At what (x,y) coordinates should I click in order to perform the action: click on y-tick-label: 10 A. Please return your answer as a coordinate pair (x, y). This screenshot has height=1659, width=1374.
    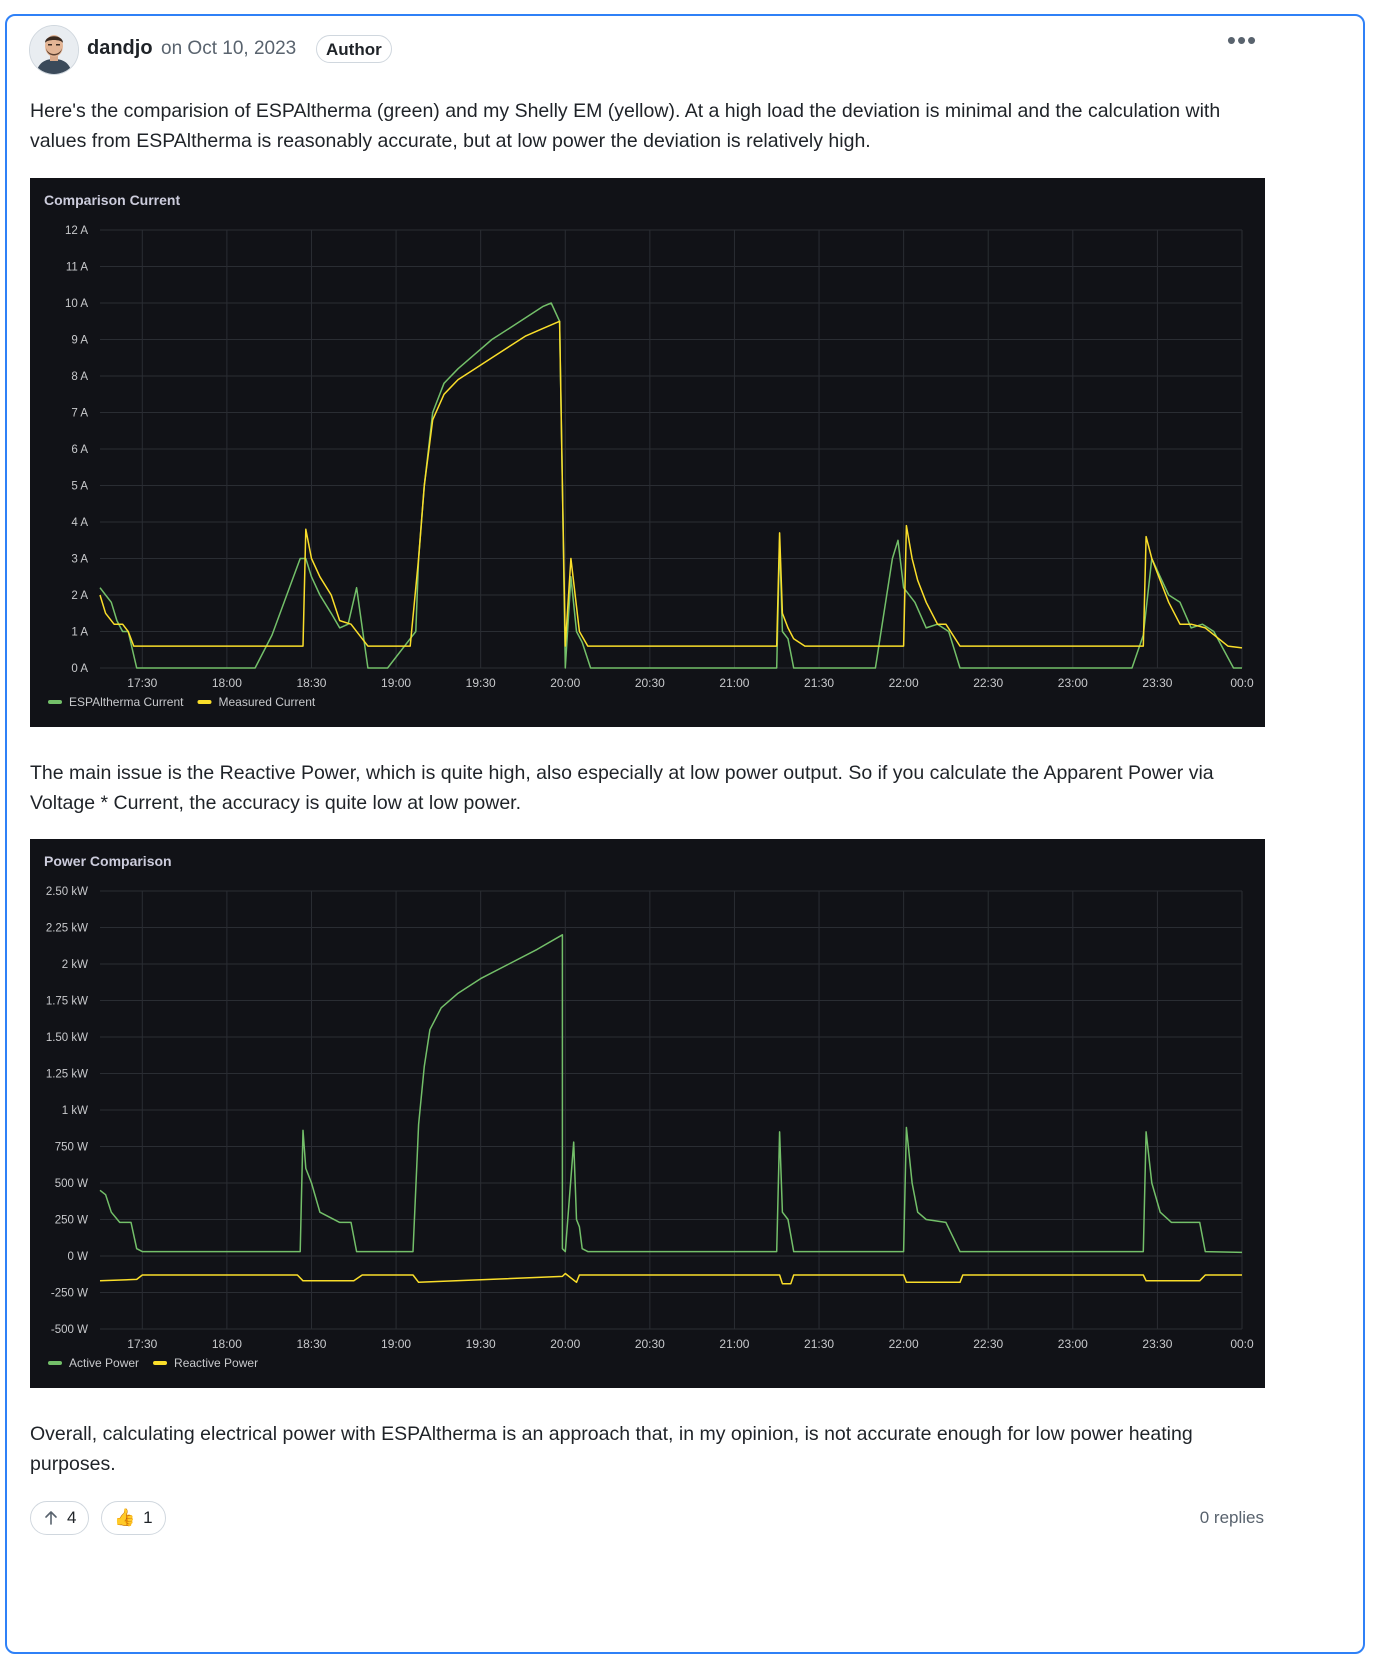
    Looking at the image, I should click on (76, 304).